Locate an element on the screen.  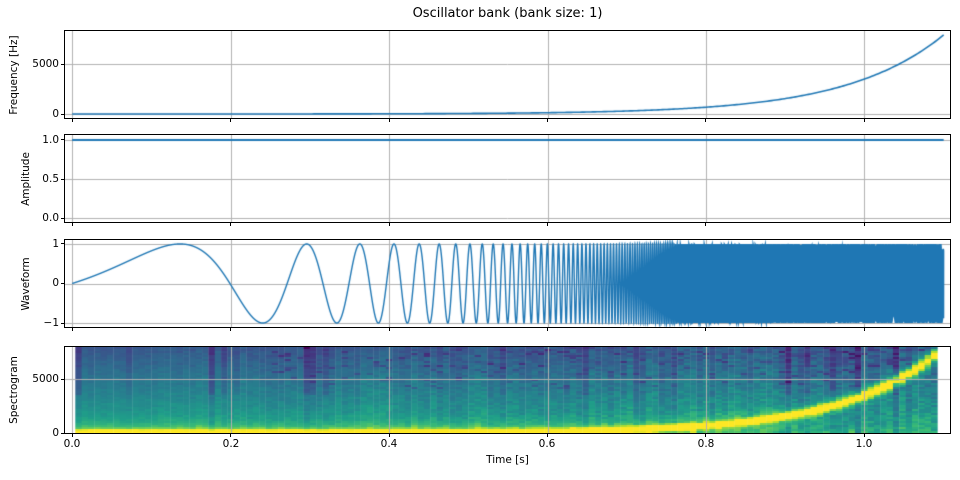
xtick-label: 0.8 is located at coordinates (706, 444).